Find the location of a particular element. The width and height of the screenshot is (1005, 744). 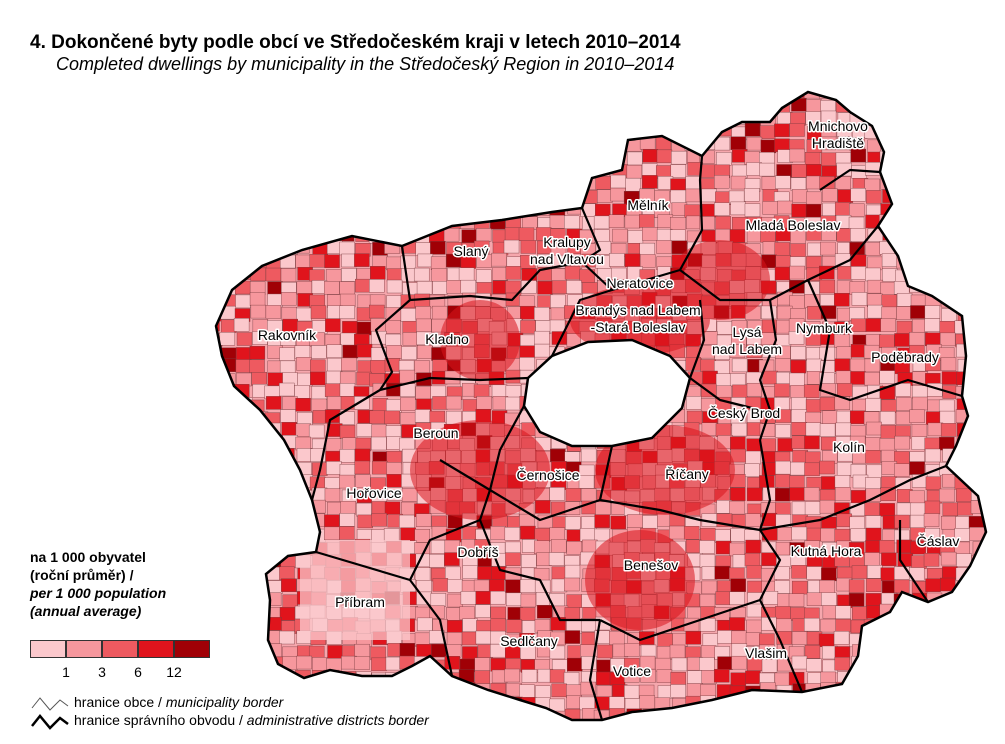

border-rakovnik is located at coordinates (393, 318).